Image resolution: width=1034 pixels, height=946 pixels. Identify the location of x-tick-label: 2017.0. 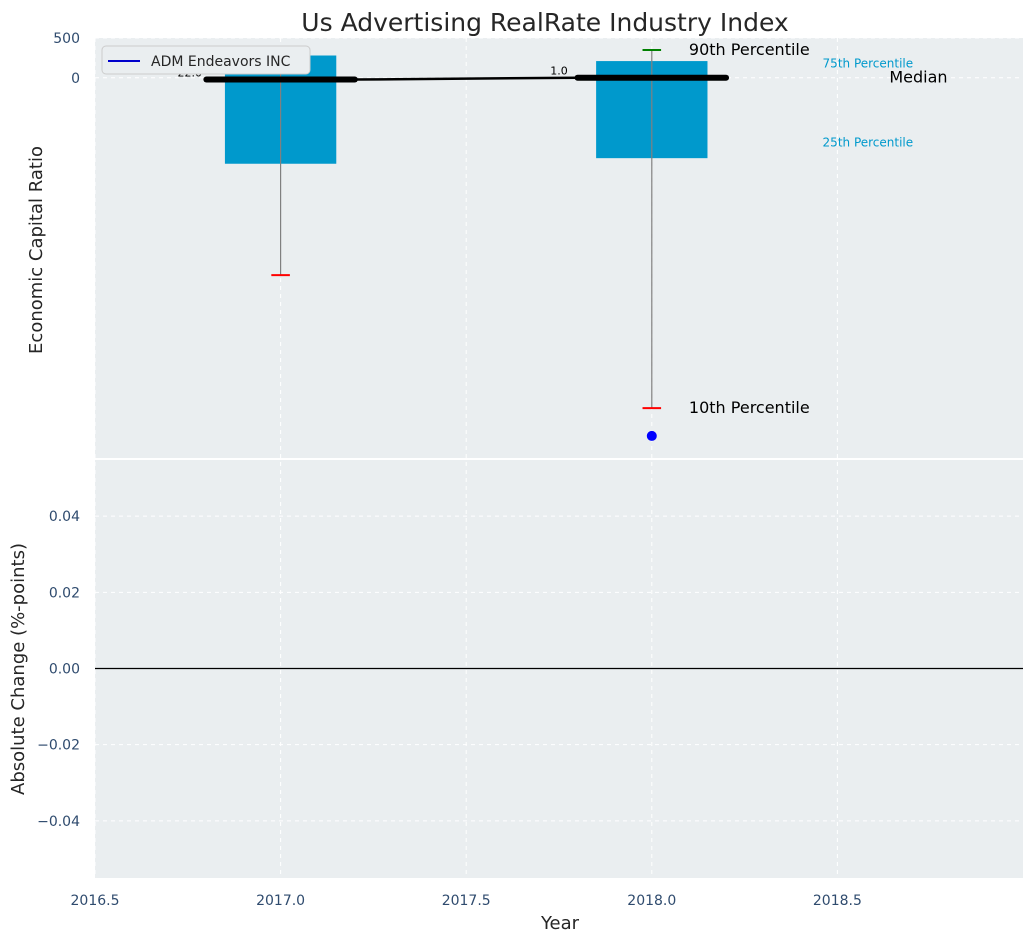
(280, 901).